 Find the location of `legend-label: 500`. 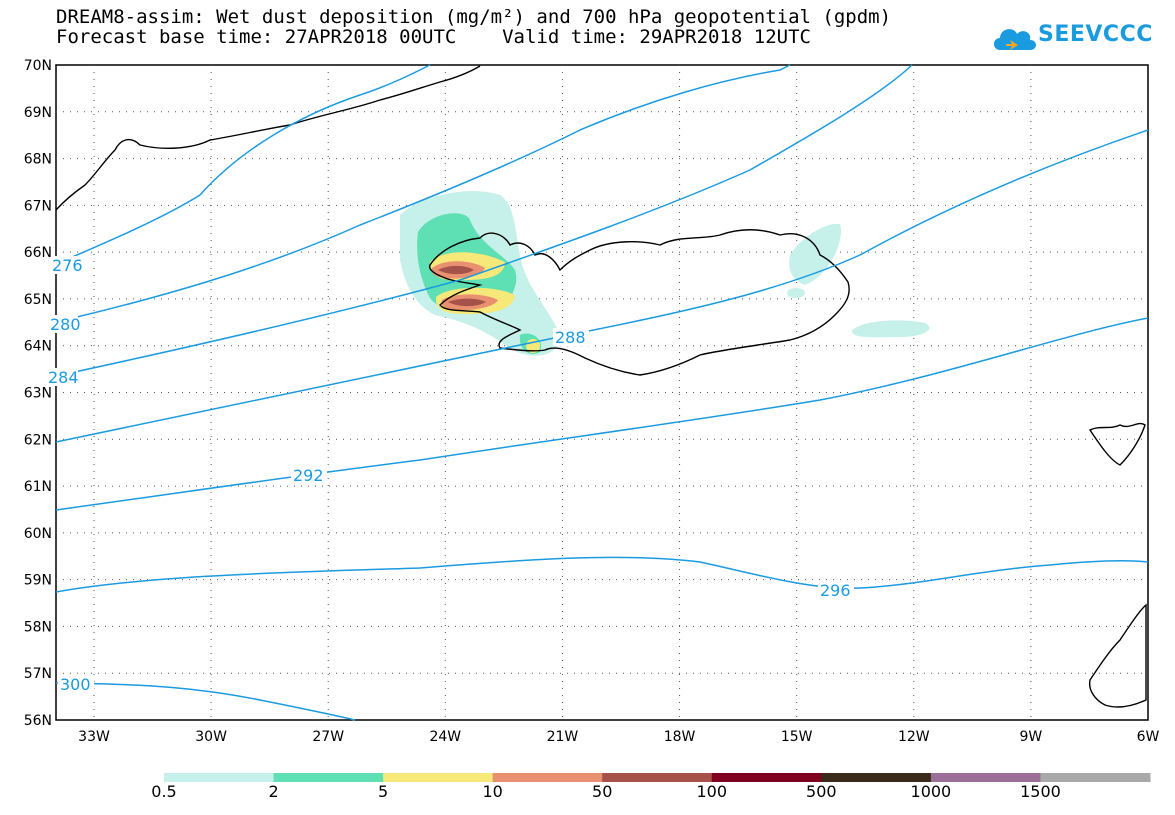

legend-label: 500 is located at coordinates (821, 791).